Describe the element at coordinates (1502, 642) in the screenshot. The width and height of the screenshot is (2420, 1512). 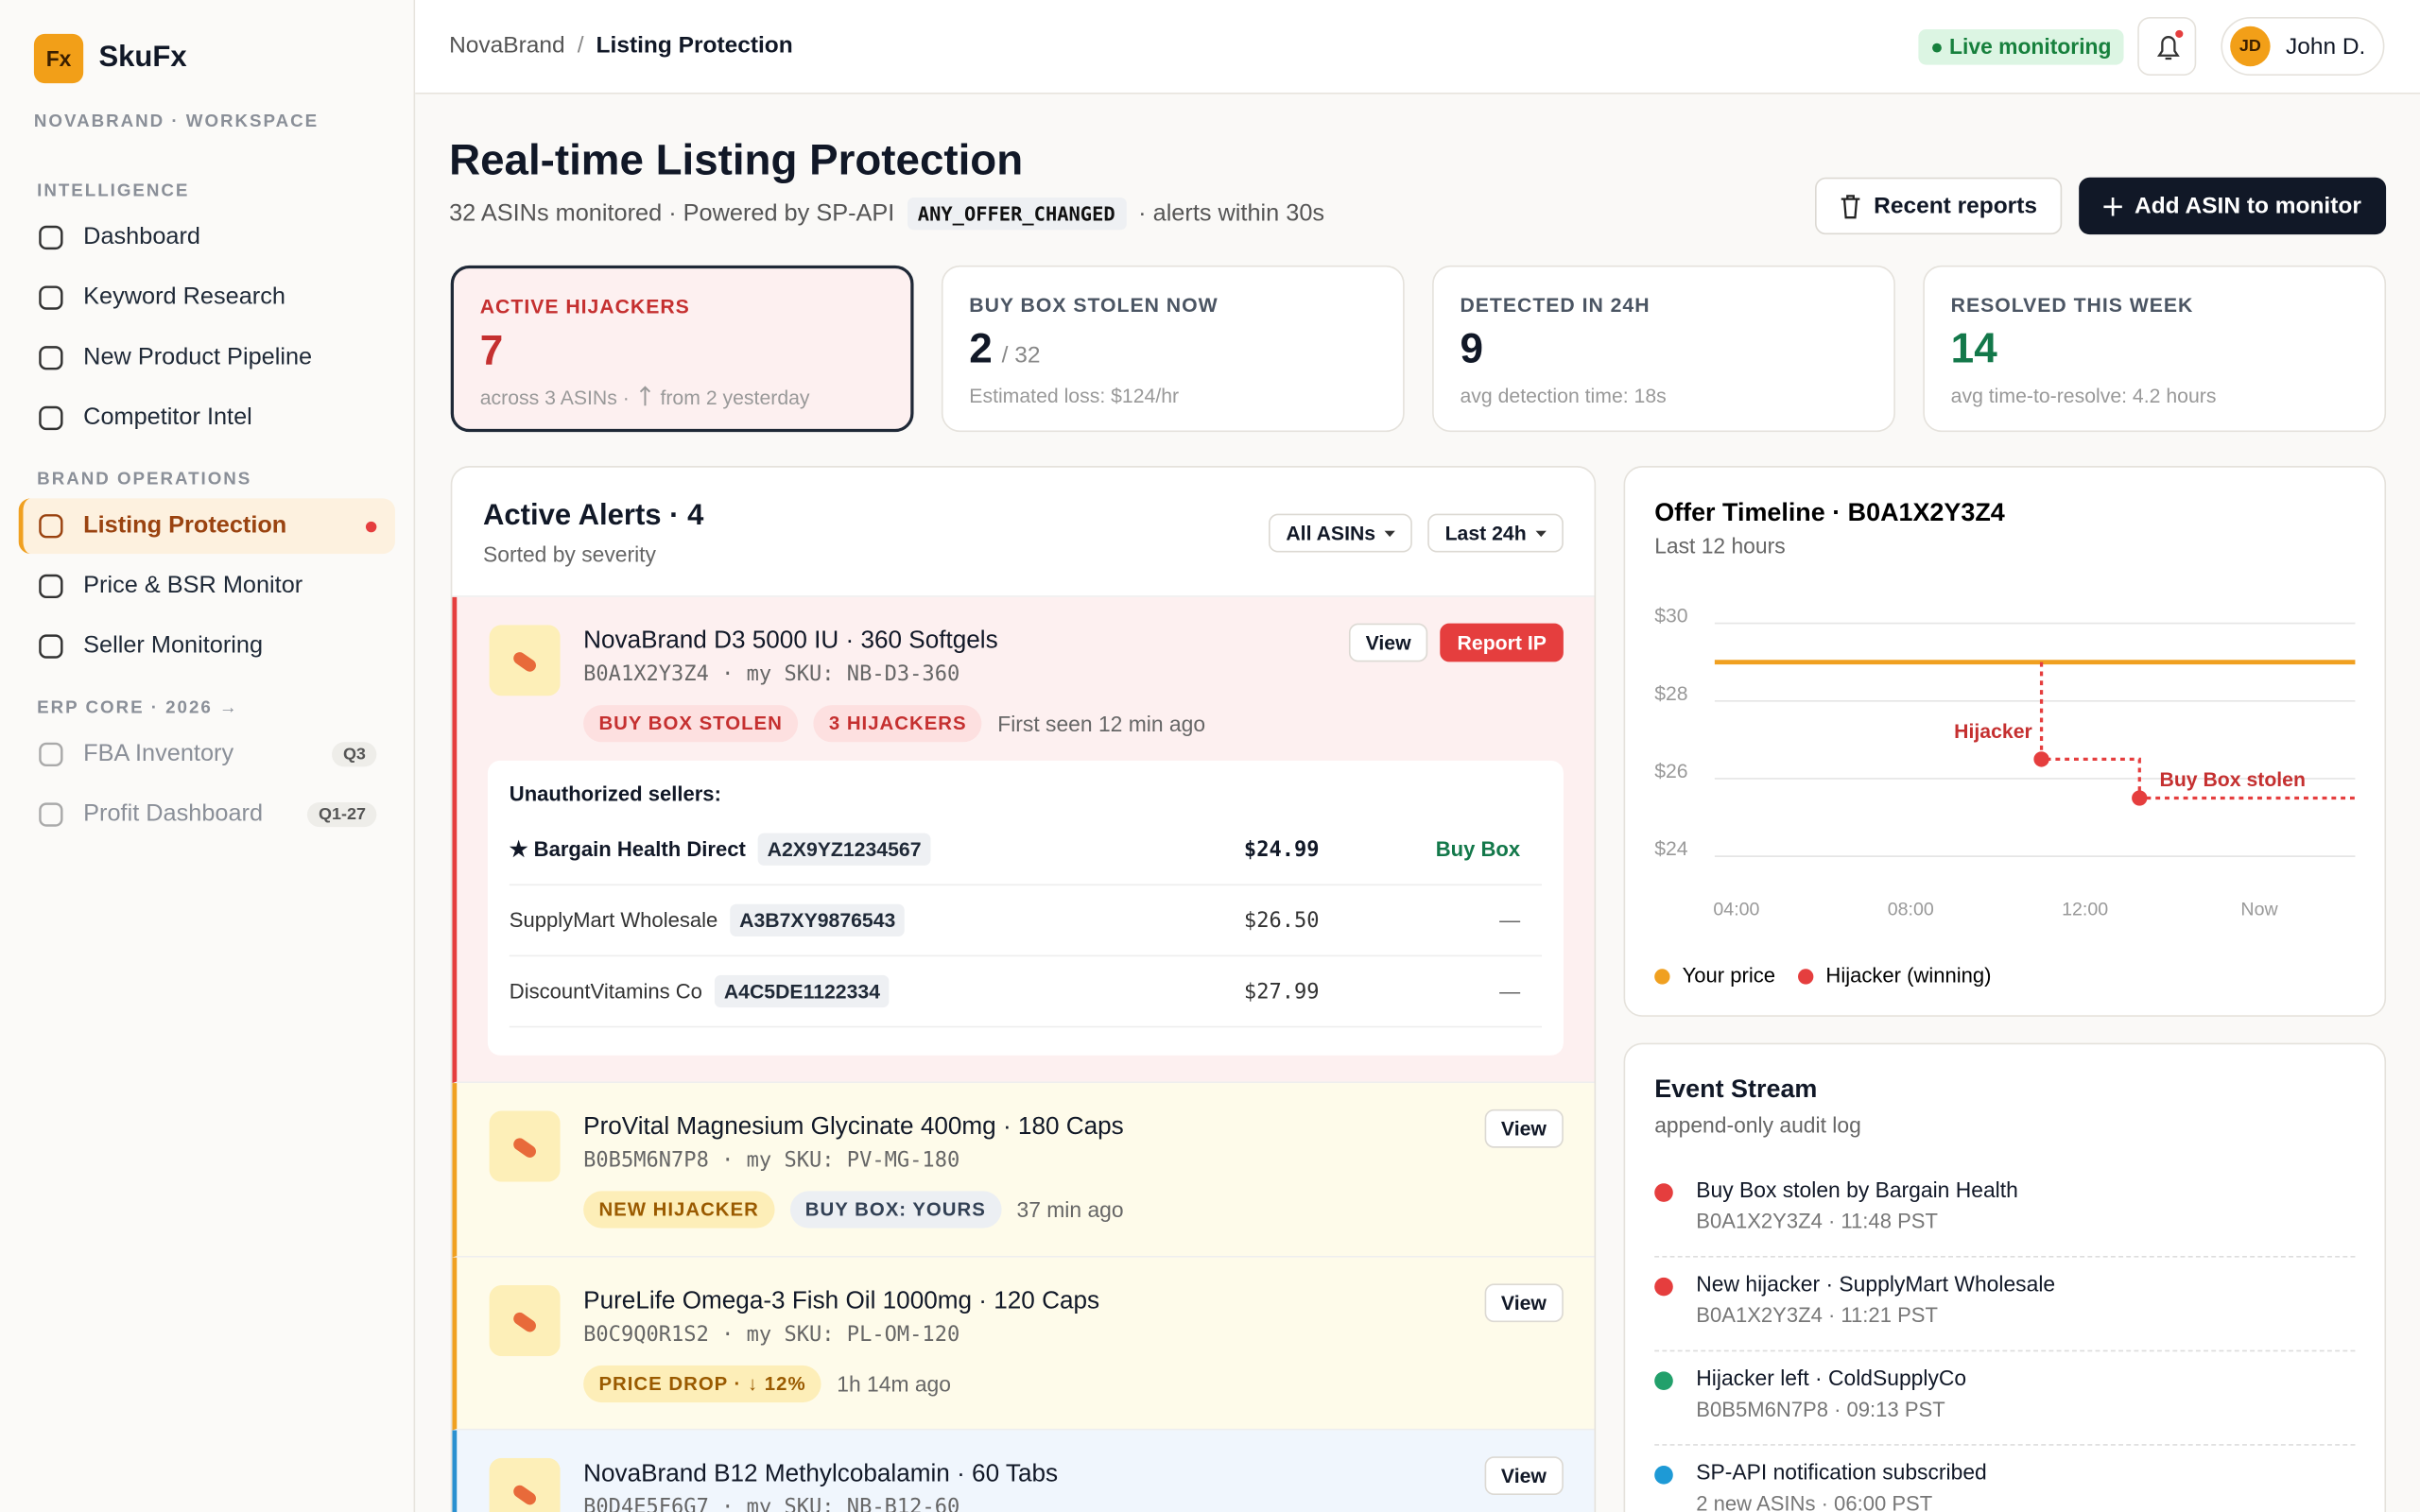
I see `action-button: Report IP` at that location.